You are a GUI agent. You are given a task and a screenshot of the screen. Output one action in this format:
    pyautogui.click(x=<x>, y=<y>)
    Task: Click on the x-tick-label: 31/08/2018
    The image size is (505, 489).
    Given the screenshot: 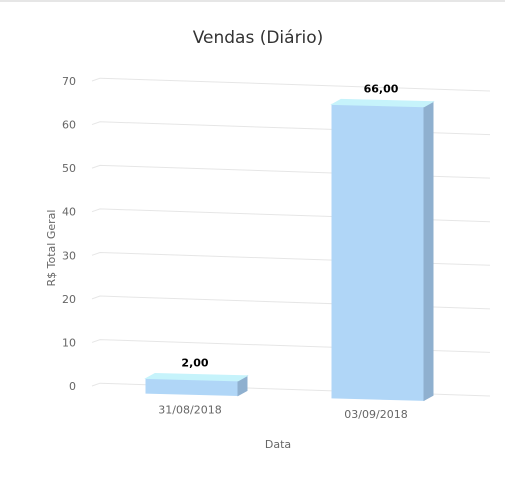 What is the action you would take?
    pyautogui.click(x=189, y=409)
    